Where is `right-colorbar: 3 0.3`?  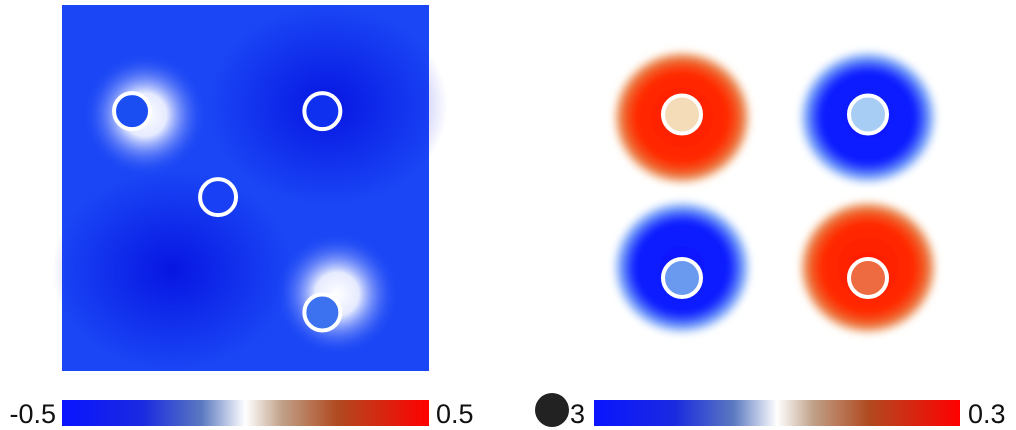
right-colorbar: 3 0.3 is located at coordinates (770, 411).